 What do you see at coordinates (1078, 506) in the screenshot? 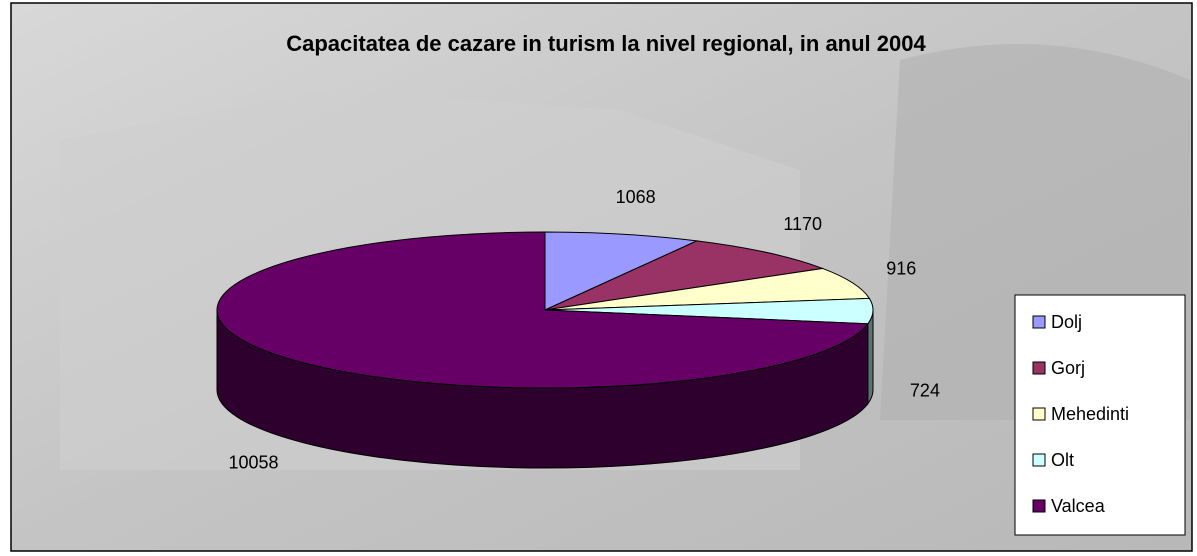
I see `legend-label: Valcea` at bounding box center [1078, 506].